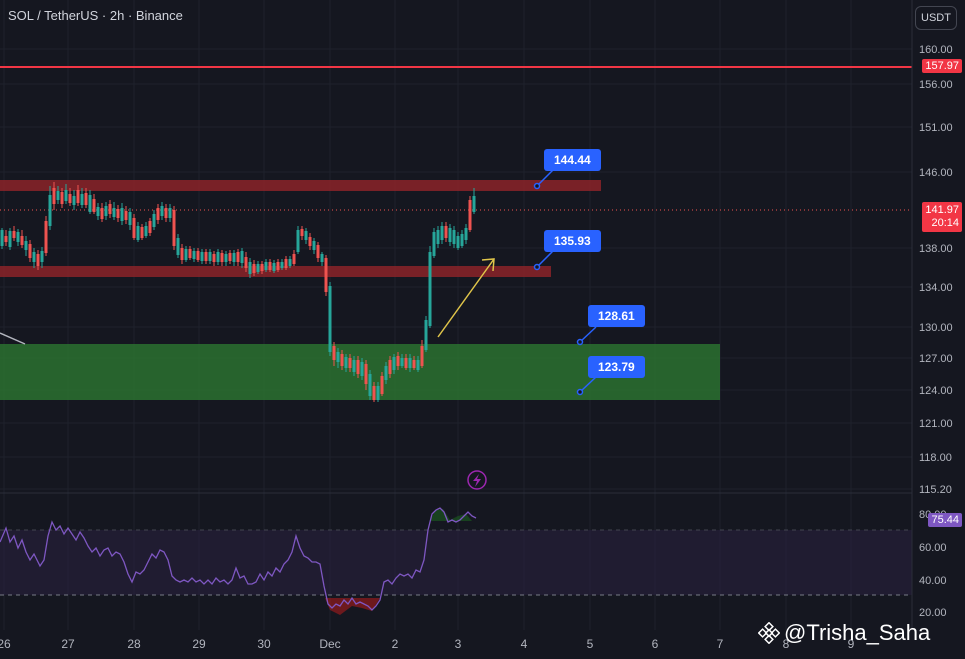 The height and width of the screenshot is (659, 965). I want to click on price-tick: 127.00, so click(936, 359).